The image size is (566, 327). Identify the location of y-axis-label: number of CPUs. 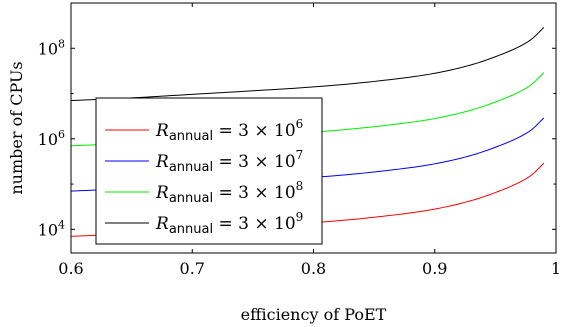
(16, 127).